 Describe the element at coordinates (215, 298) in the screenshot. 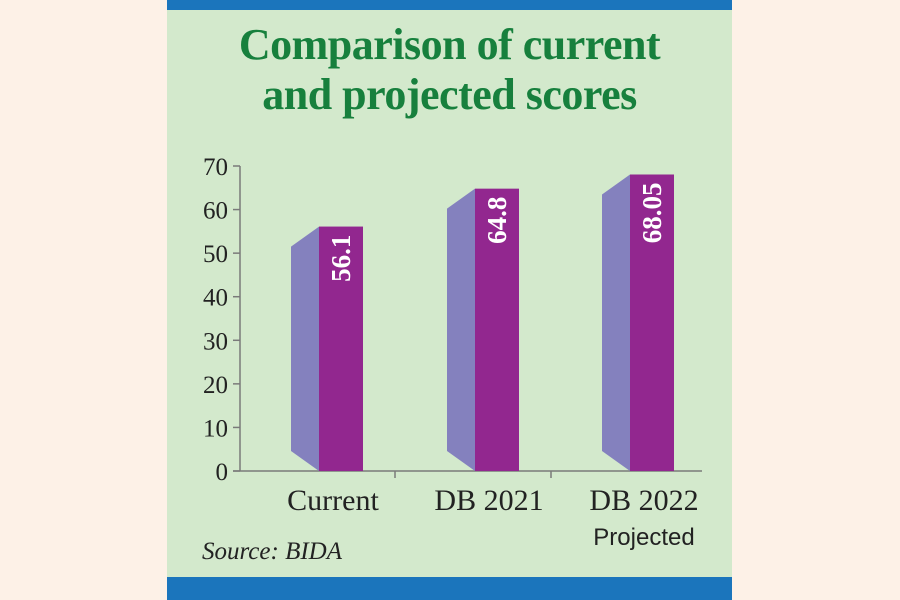

I see `y-tick-label: 40` at that location.